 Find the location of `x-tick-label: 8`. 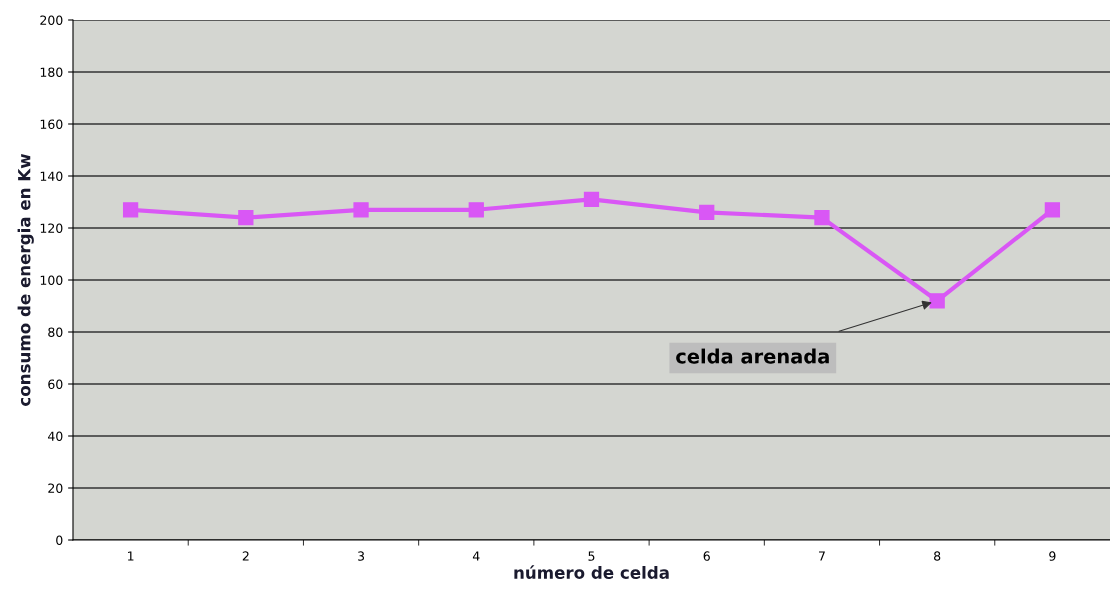

x-tick-label: 8 is located at coordinates (937, 556).